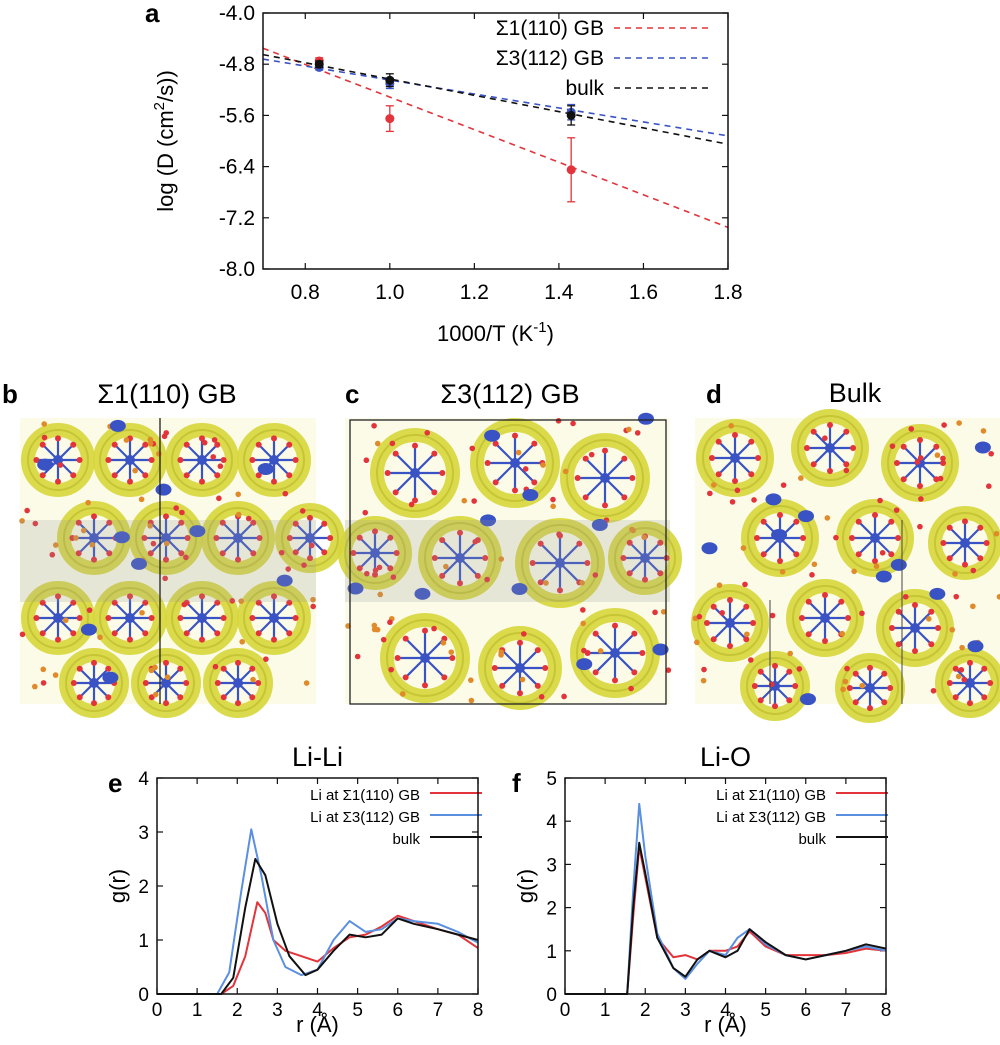  I want to click on x-tick-label: 4, so click(725, 1010).